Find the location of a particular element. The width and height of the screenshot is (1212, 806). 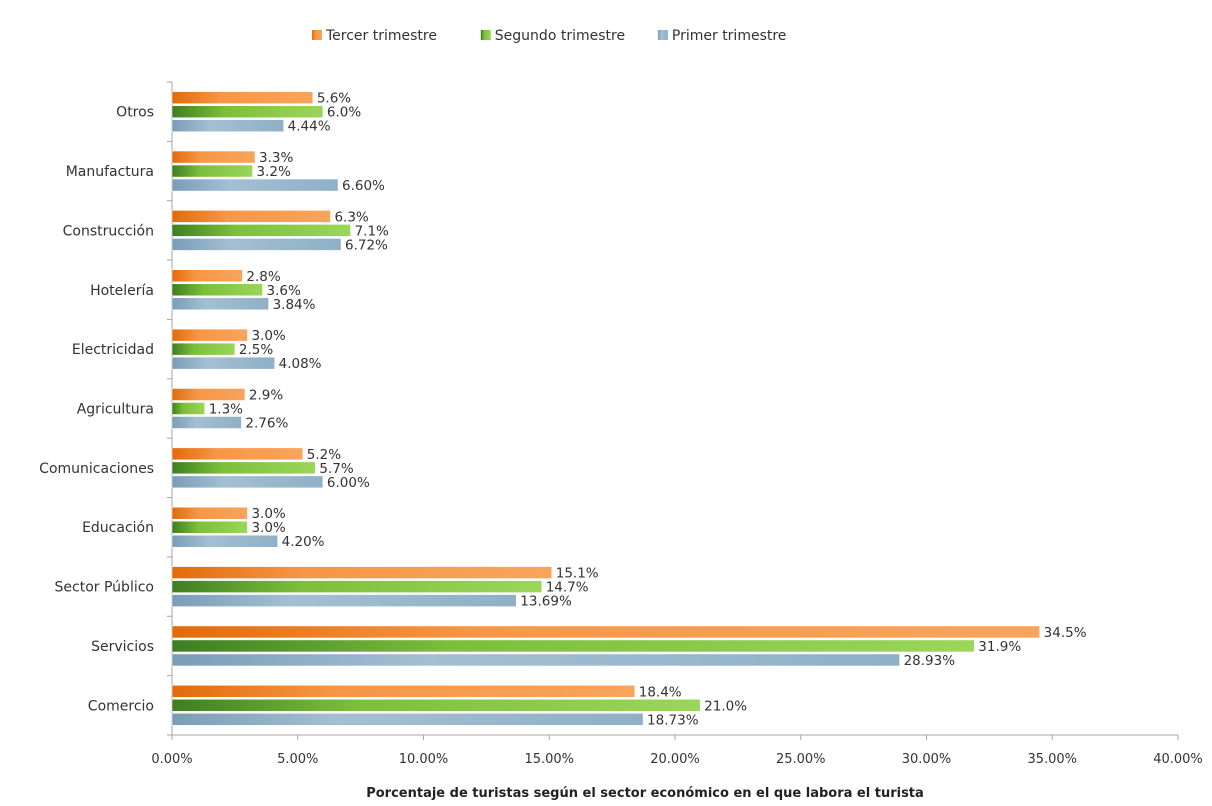

legend-label: Primer trimestre is located at coordinates (729, 36).